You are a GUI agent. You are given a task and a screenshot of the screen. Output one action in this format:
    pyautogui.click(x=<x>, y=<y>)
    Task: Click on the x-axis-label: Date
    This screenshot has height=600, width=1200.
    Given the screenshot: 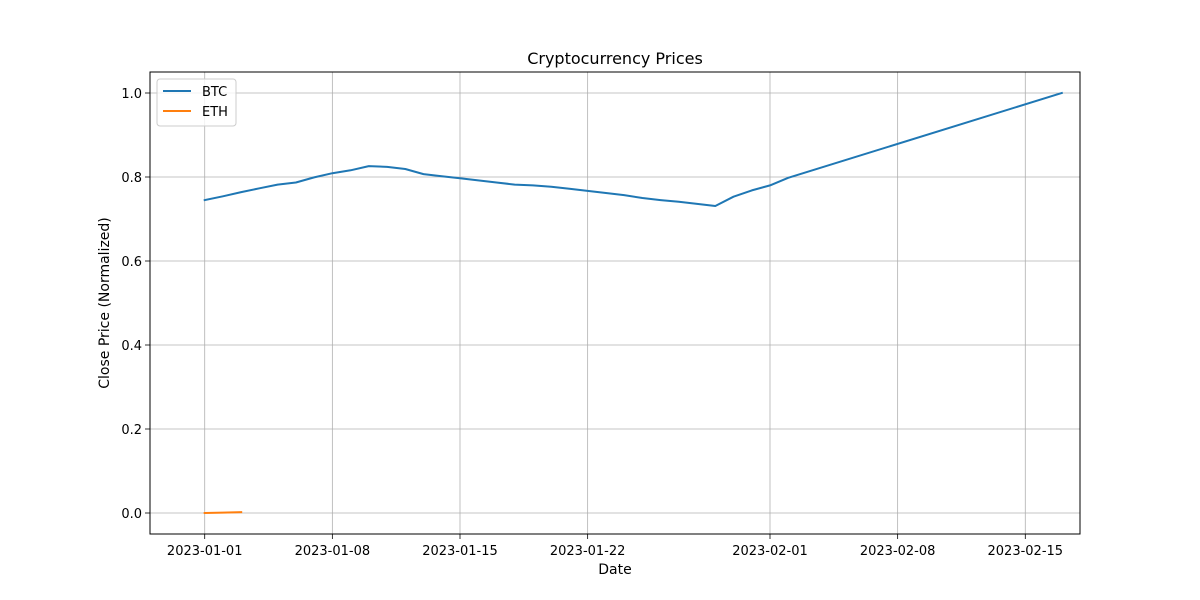 What is the action you would take?
    pyautogui.click(x=614, y=570)
    